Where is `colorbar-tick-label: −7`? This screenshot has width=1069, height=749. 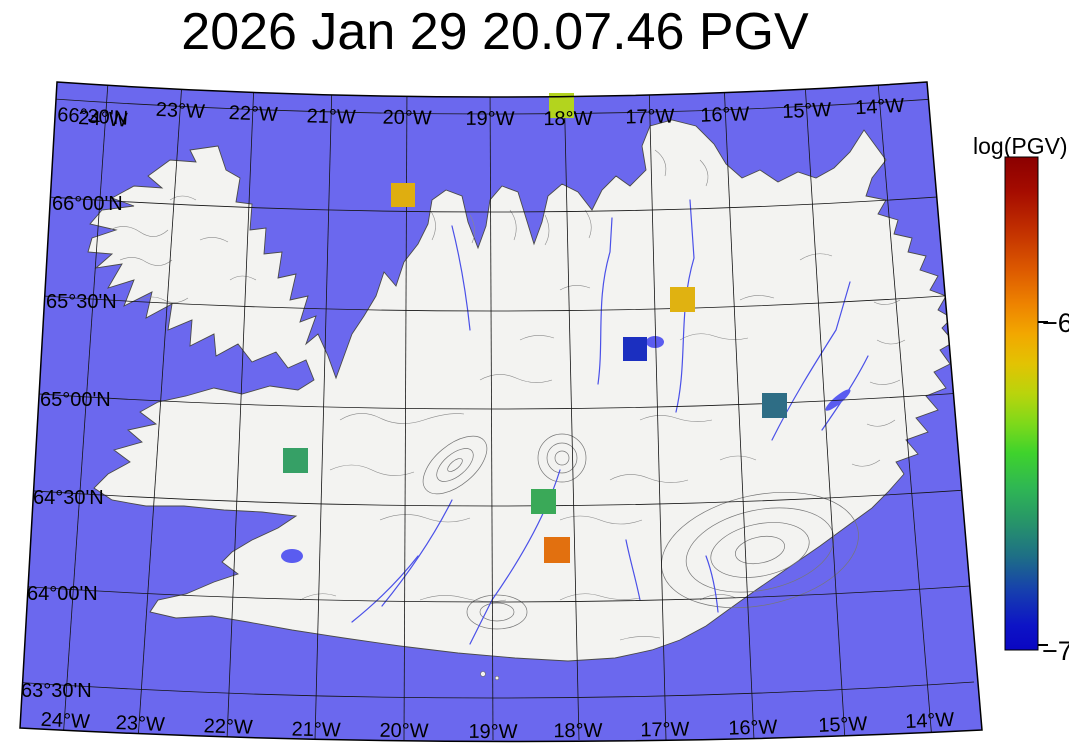
colorbar-tick-label: −7 is located at coordinates (1055, 651).